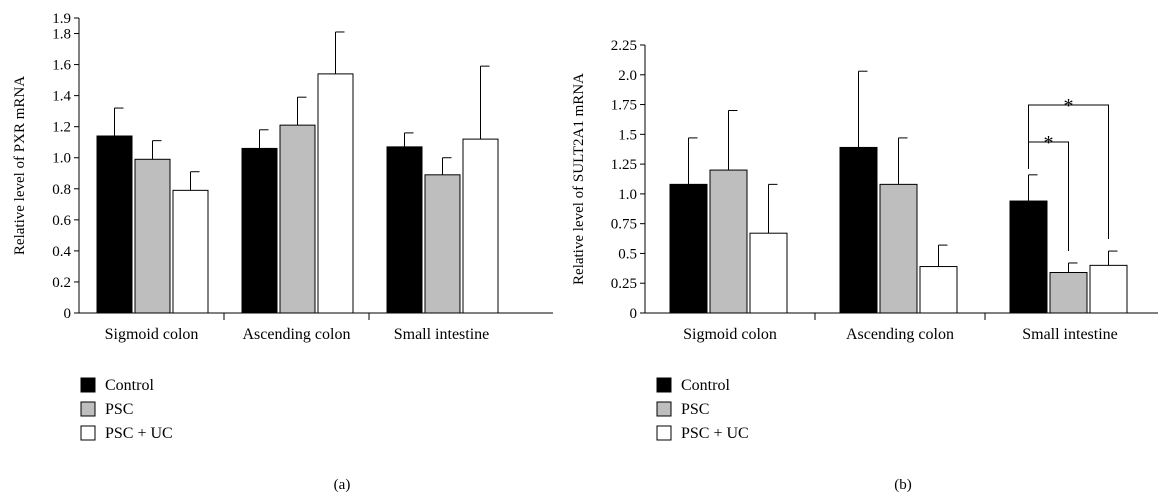 Image resolution: width=1173 pixels, height=500 pixels. Describe the element at coordinates (1068, 172) in the screenshot. I see `significance-bracket` at that location.